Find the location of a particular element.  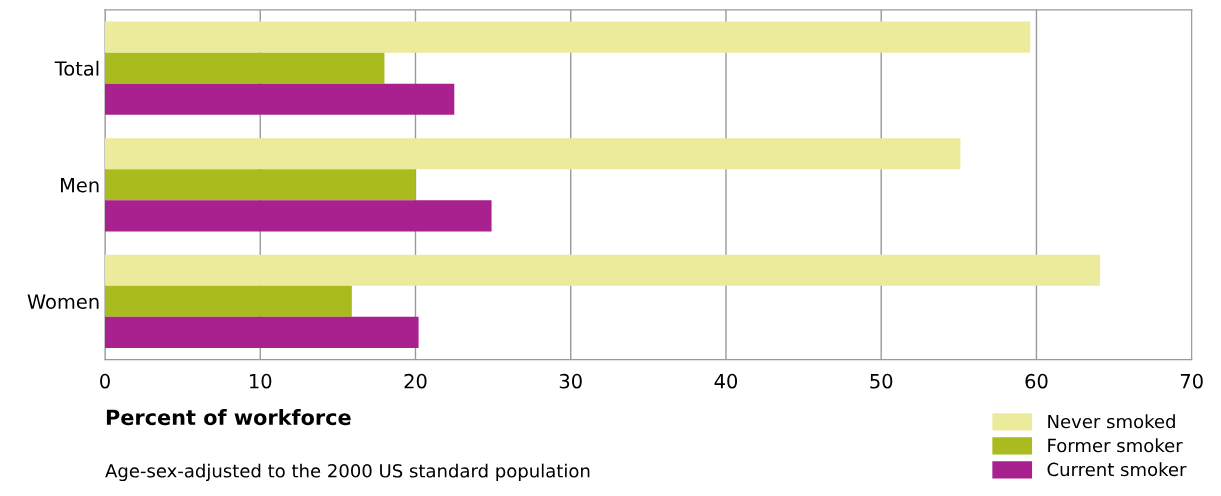

x-tick-label: 40 is located at coordinates (726, 381).